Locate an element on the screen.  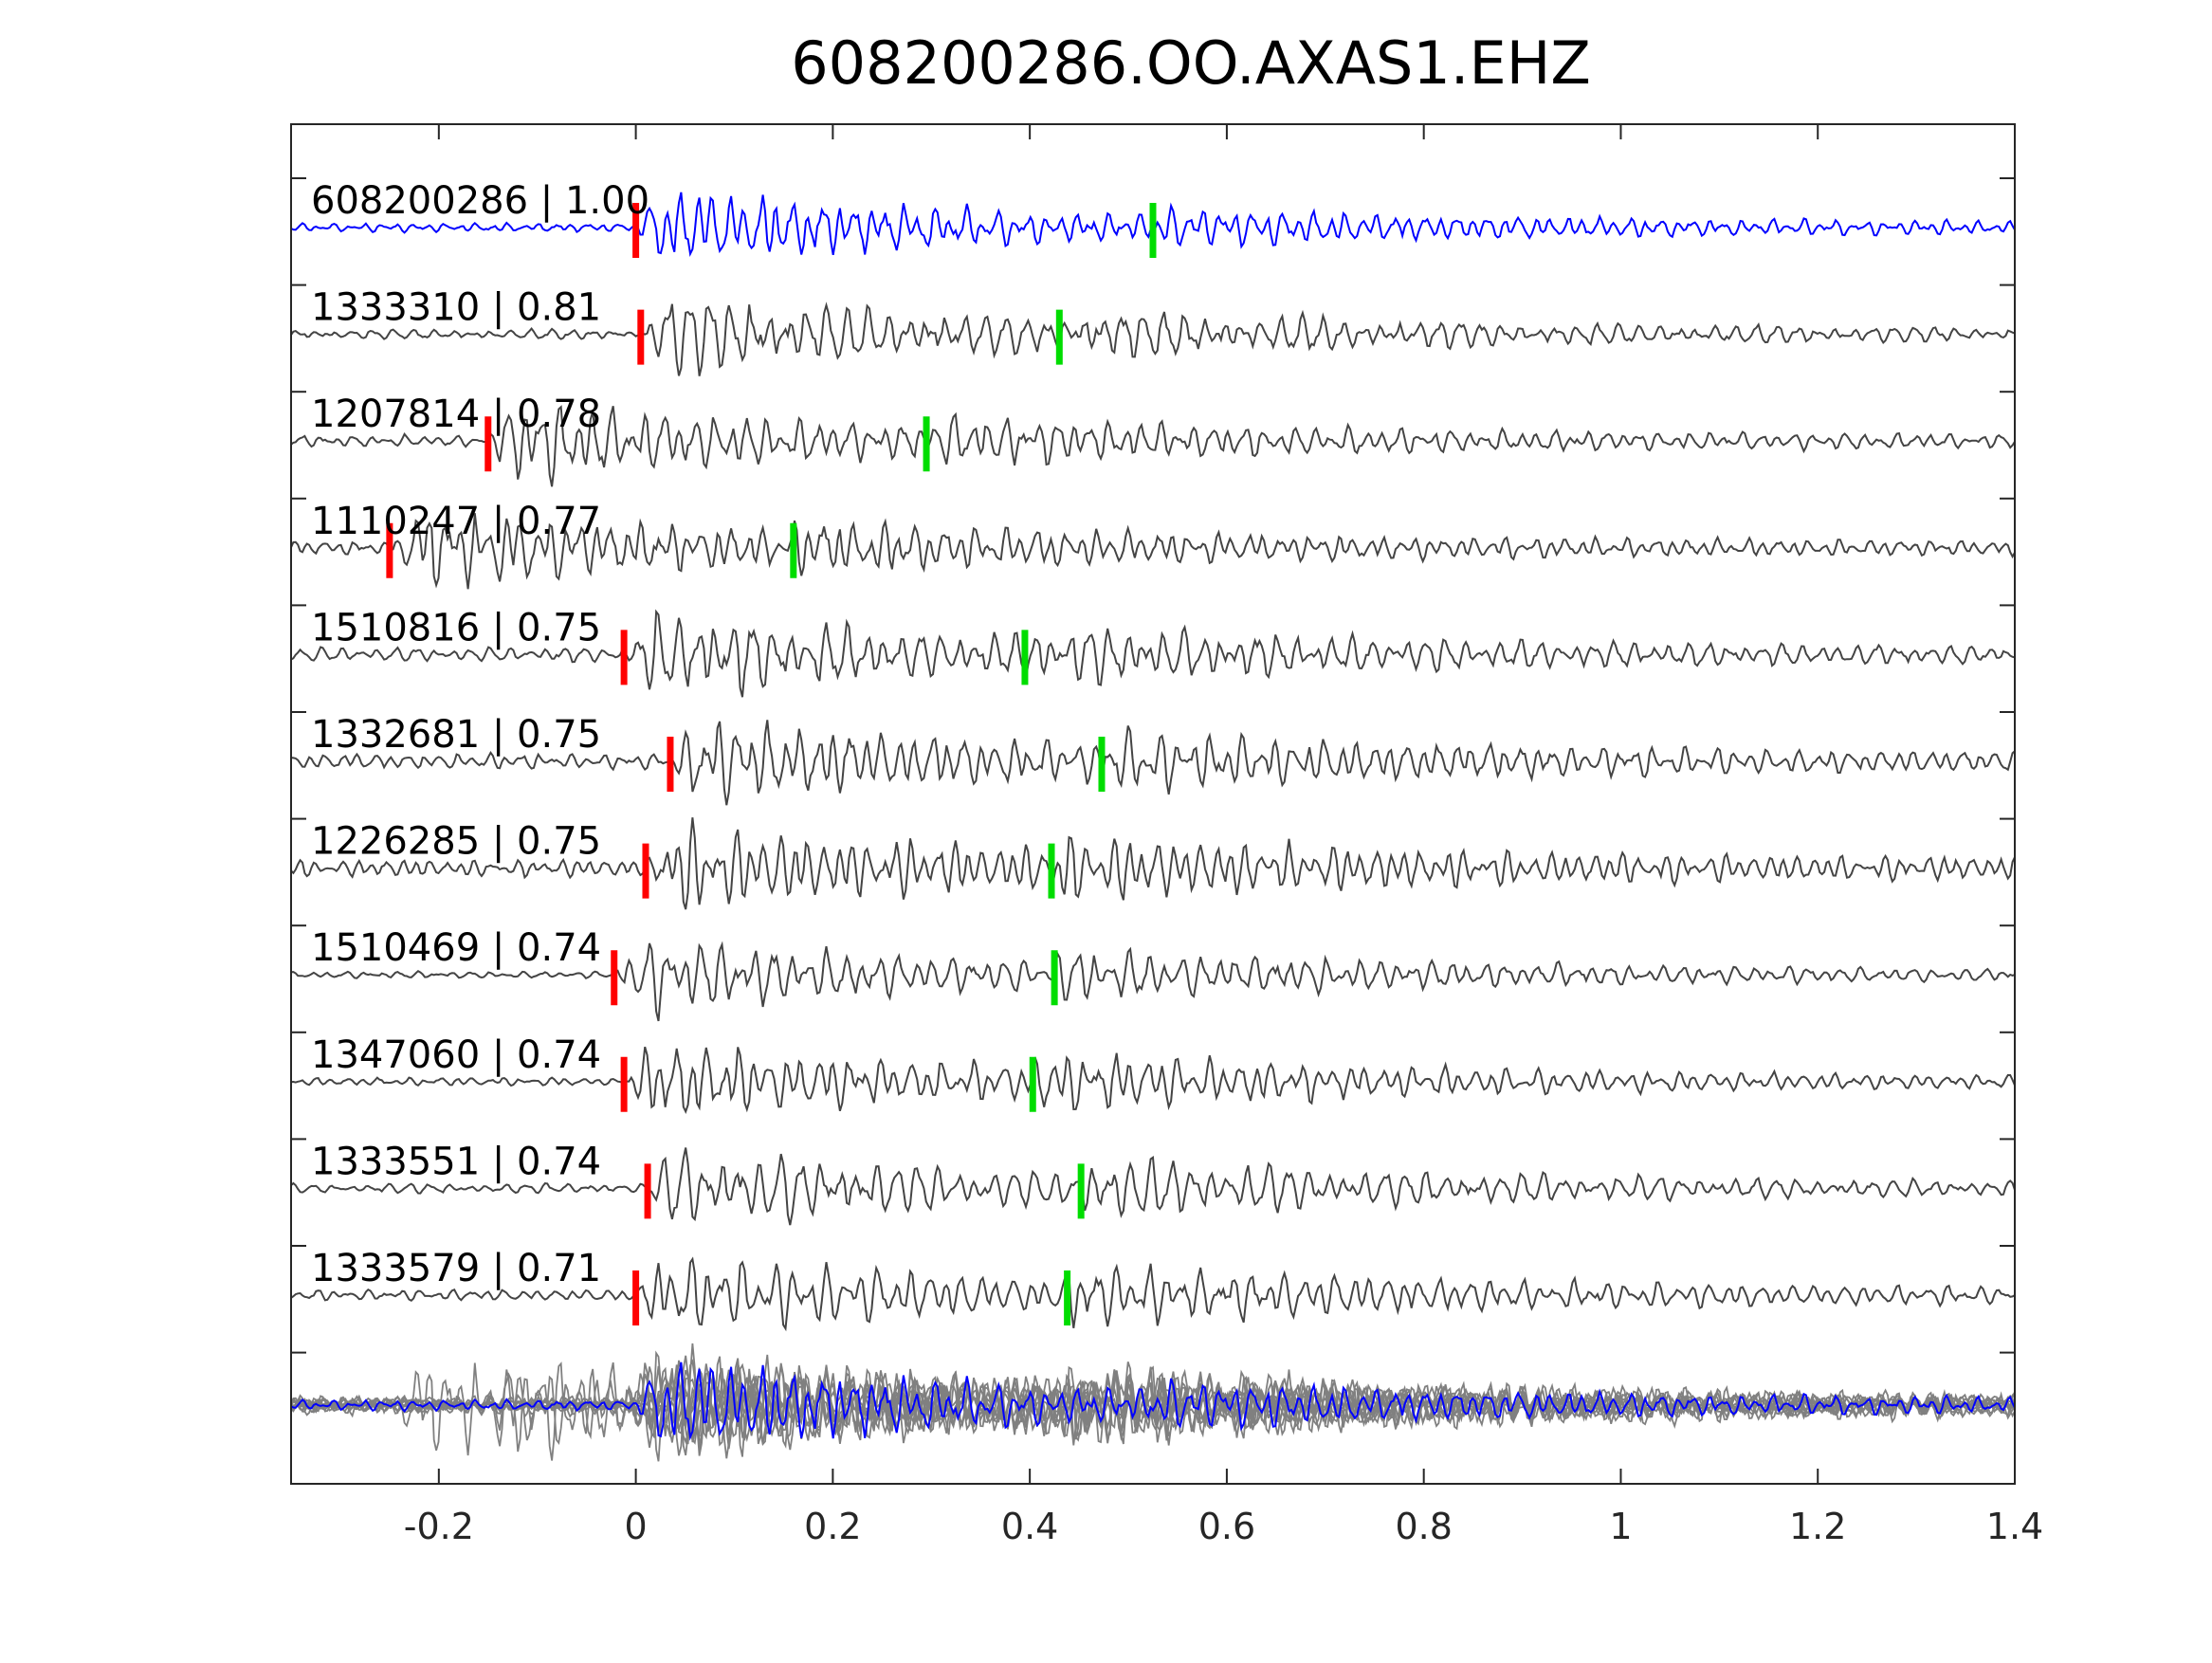
trace-label-6: 1226285 | 0.75 is located at coordinates (456, 842).